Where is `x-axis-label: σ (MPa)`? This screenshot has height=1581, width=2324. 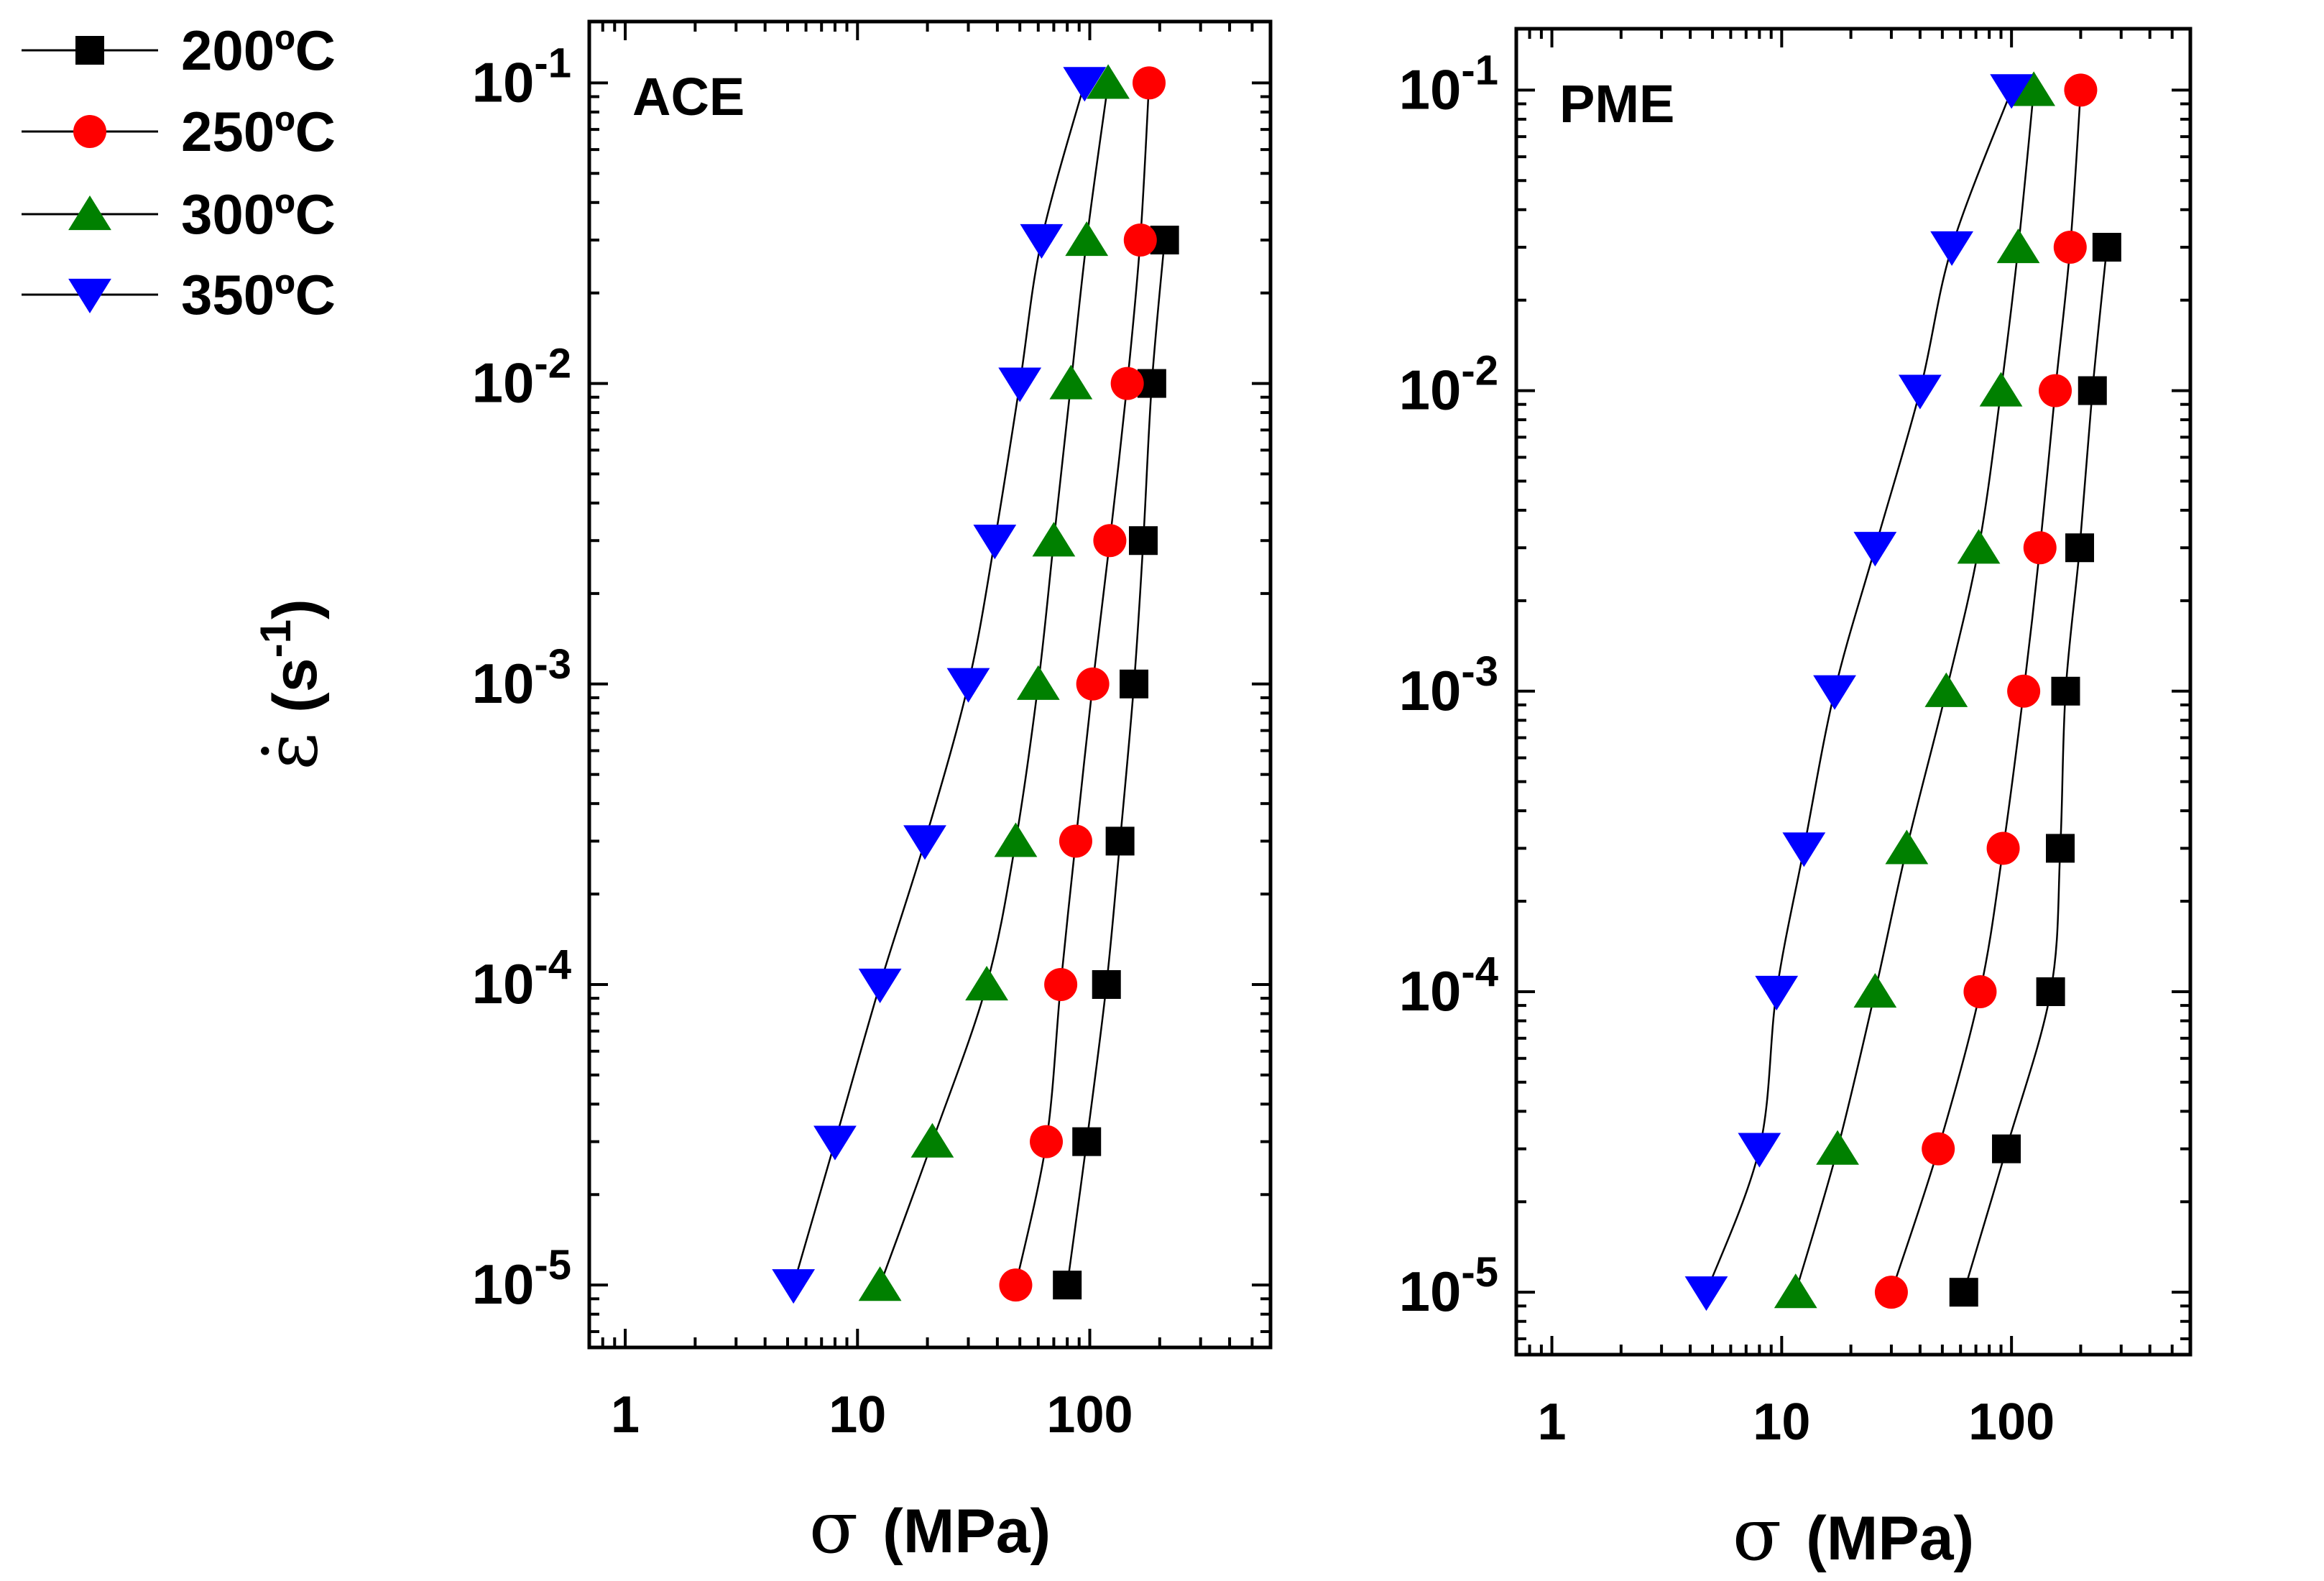
x-axis-label: σ (MPa) is located at coordinates (1853, 1535).